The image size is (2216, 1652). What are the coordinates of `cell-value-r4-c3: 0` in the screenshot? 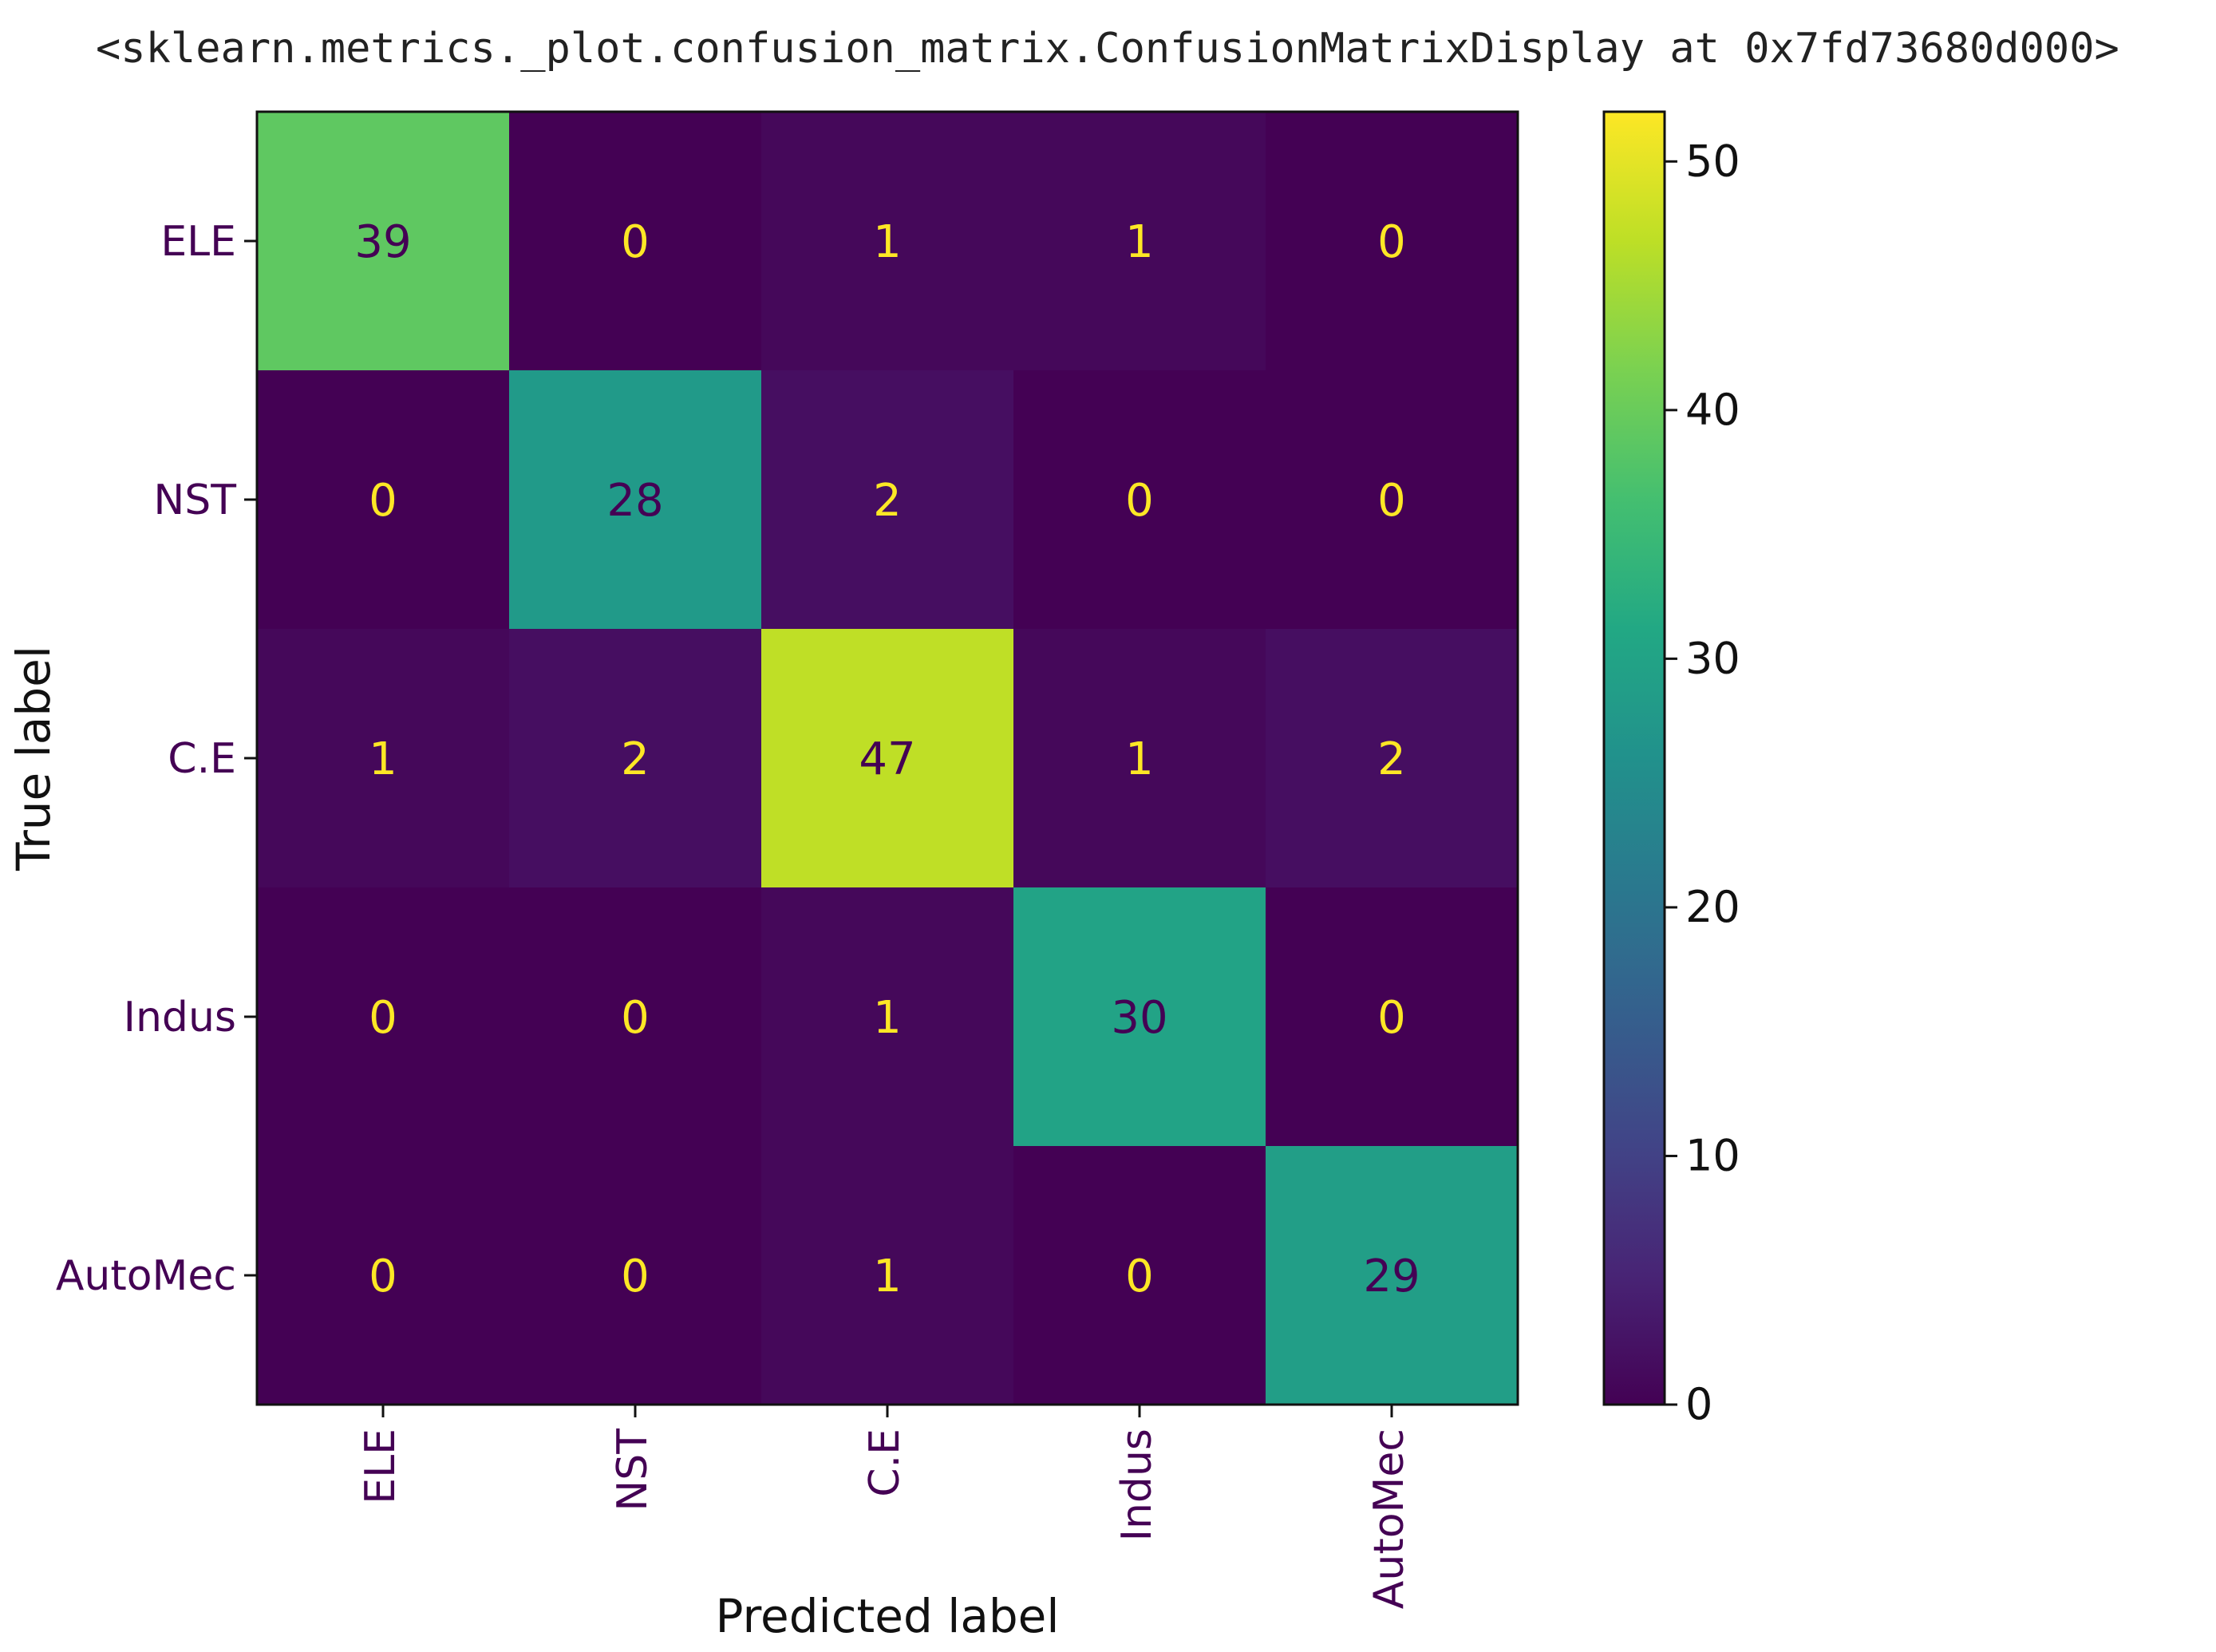 It's located at (1139, 1276).